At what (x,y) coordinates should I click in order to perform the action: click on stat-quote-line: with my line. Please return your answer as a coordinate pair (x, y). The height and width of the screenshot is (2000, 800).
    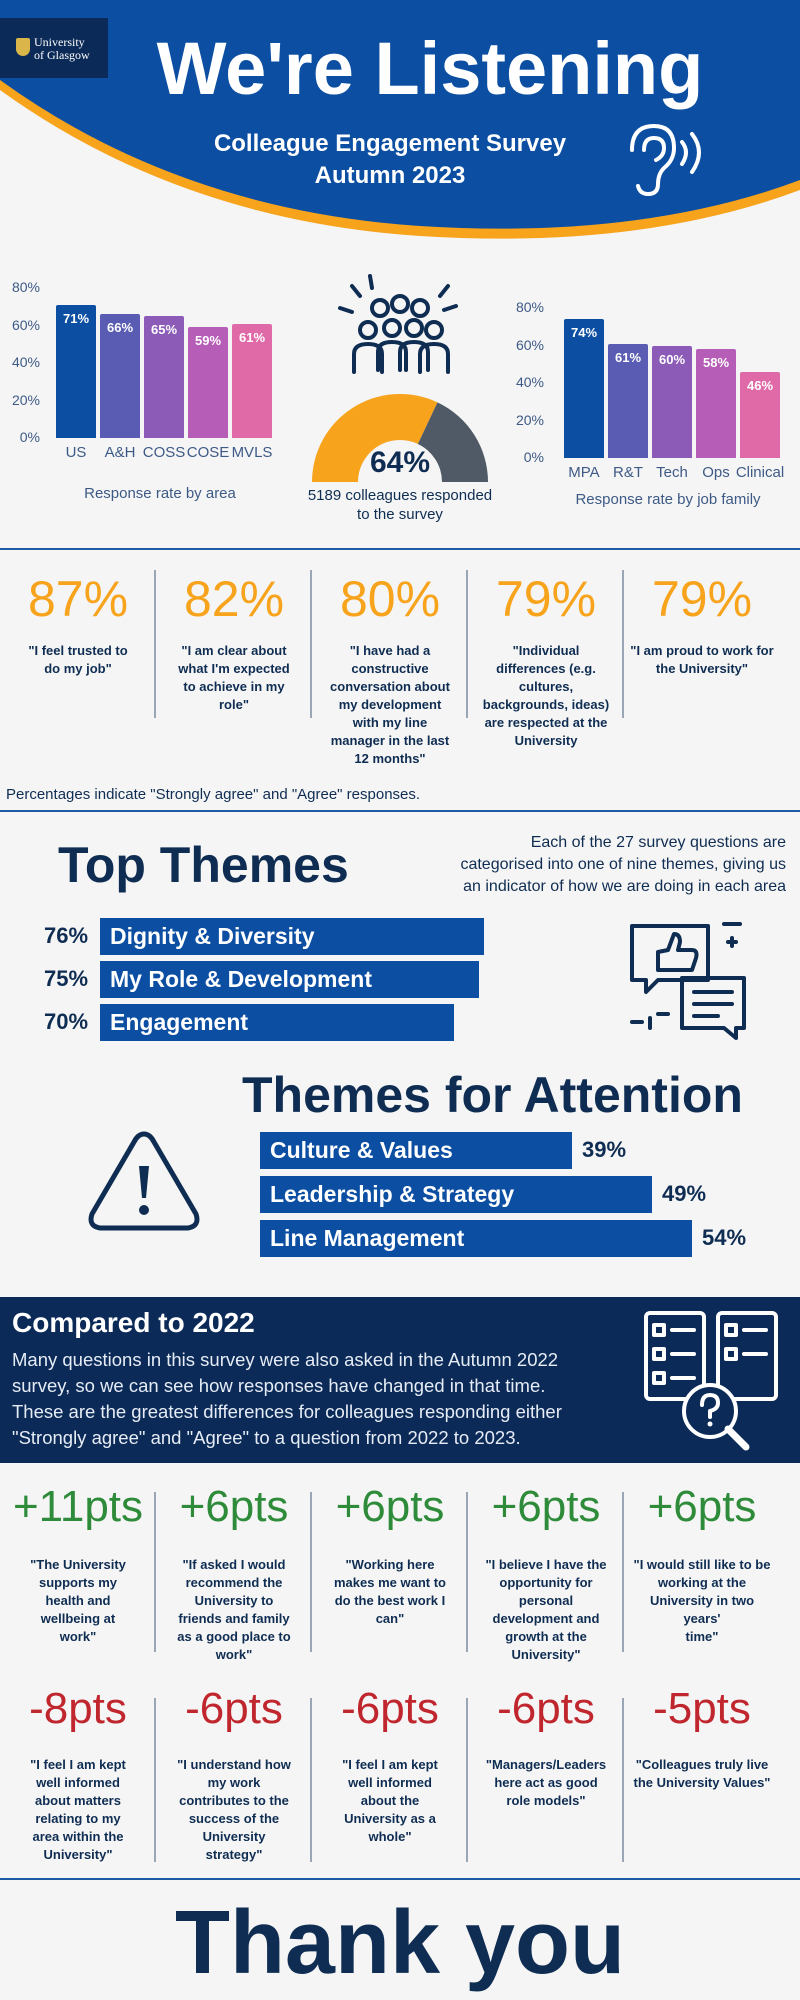
    Looking at the image, I should click on (390, 722).